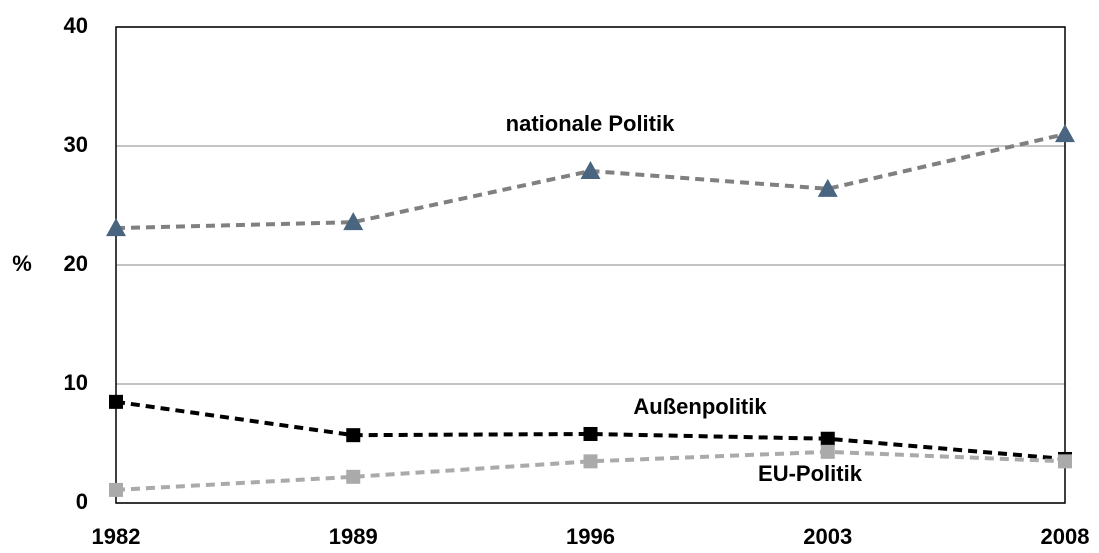  What do you see at coordinates (700, 406) in the screenshot?
I see `series-label: Außenpolitik` at bounding box center [700, 406].